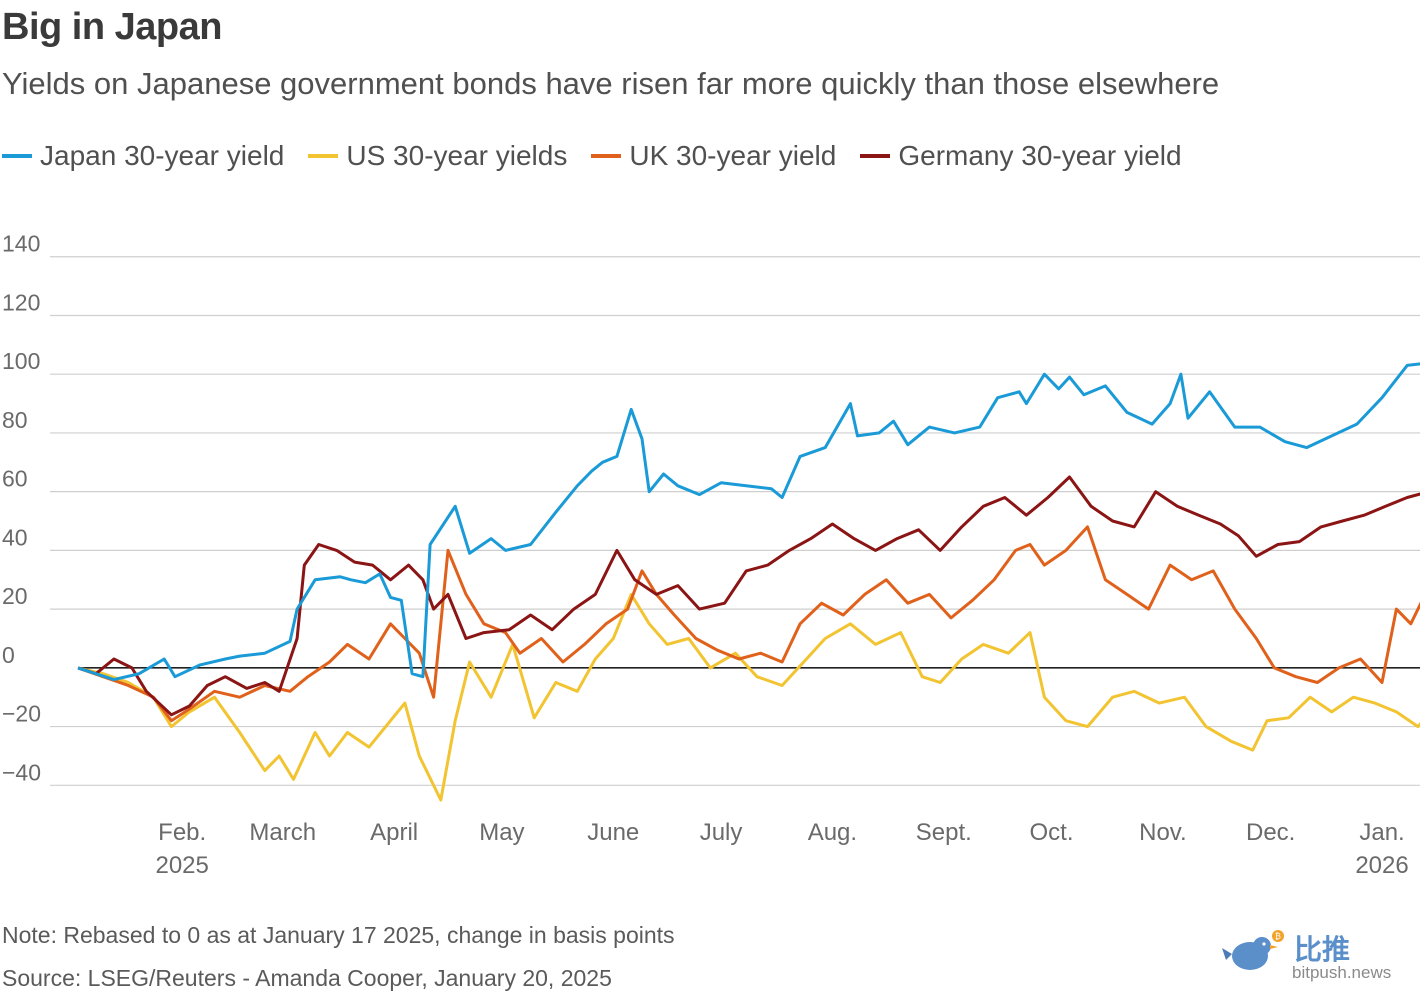 This screenshot has width=1420, height=1000. Describe the element at coordinates (15, 537) in the screenshot. I see `y-tick-label: 40` at that location.